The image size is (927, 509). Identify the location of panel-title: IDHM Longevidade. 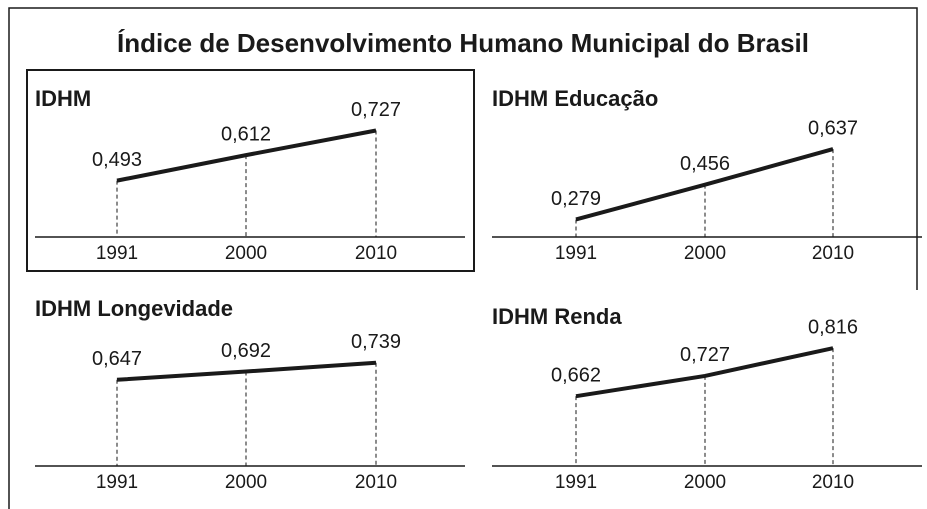
(134, 308).